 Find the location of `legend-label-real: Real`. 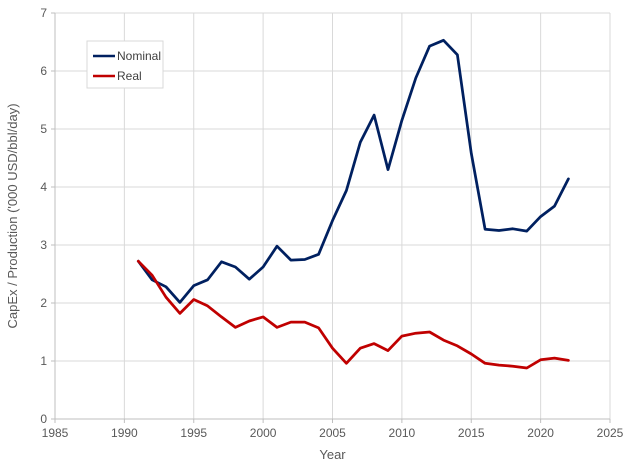

legend-label-real: Real is located at coordinates (129, 76).